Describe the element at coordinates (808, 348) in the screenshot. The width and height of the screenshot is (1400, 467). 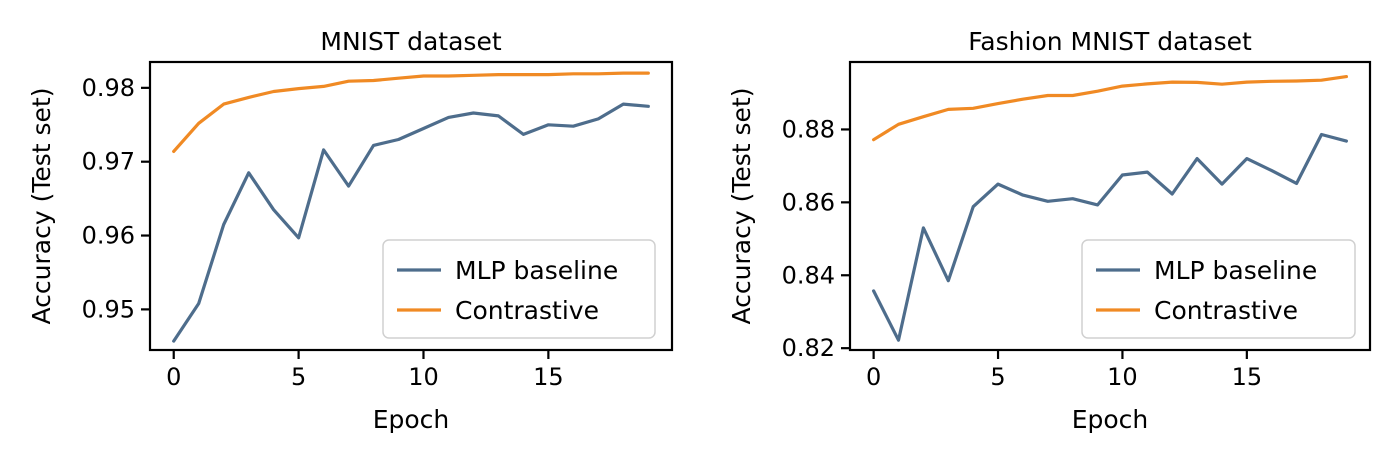
I see `y-tick-label: 0.82` at that location.